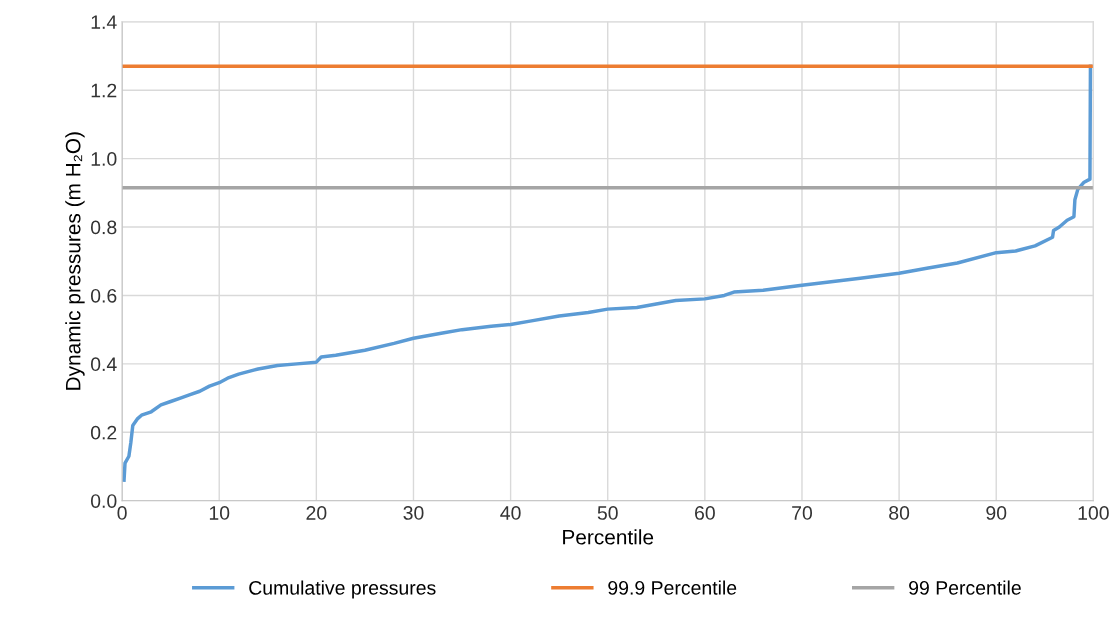 The image size is (1110, 622). What do you see at coordinates (996, 513) in the screenshot?
I see `x-tick-label: 90` at bounding box center [996, 513].